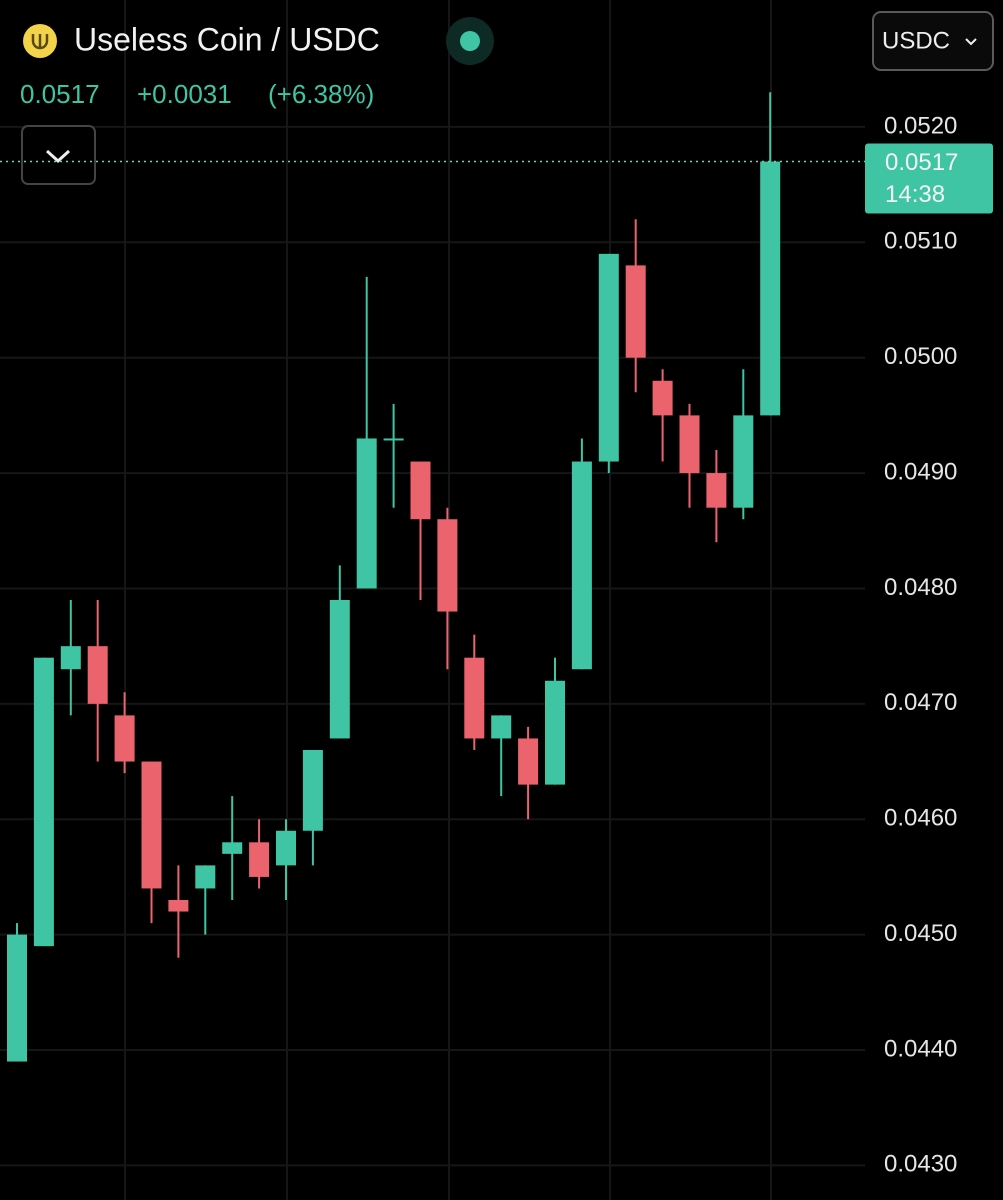  What do you see at coordinates (920, 241) in the screenshot?
I see `y-tick-label: 0.0510` at bounding box center [920, 241].